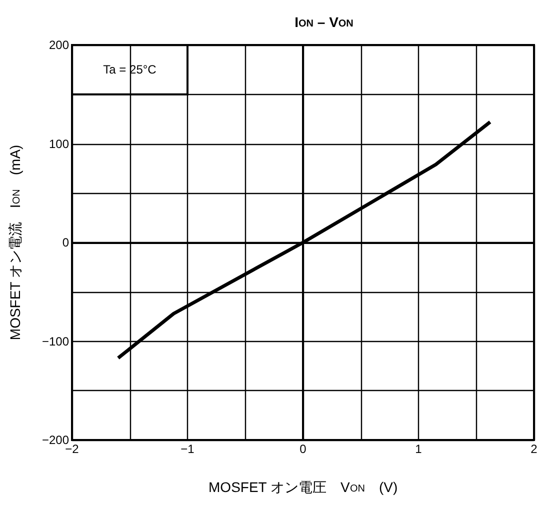  Describe the element at coordinates (303, 487) in the screenshot. I see `text: MOSFET オン電圧 VON (V)` at that location.